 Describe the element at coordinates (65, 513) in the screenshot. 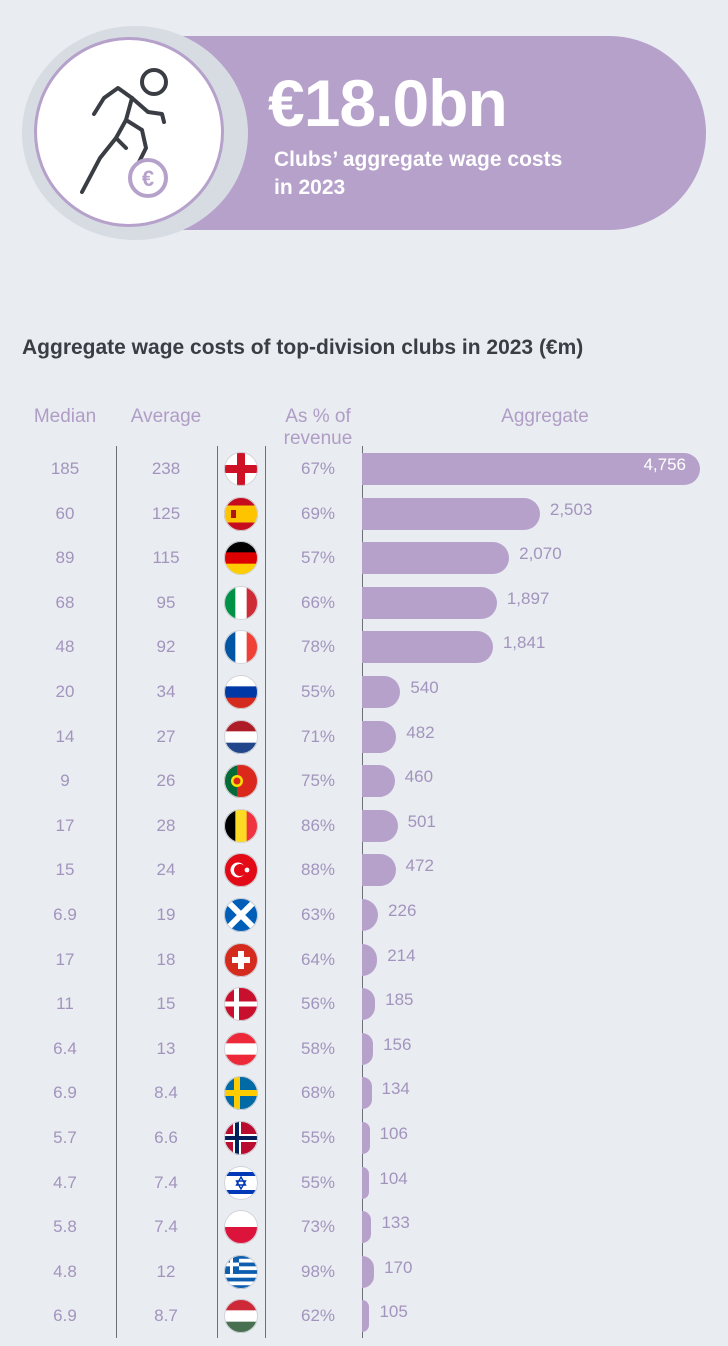

I see `median-value: 60` at that location.